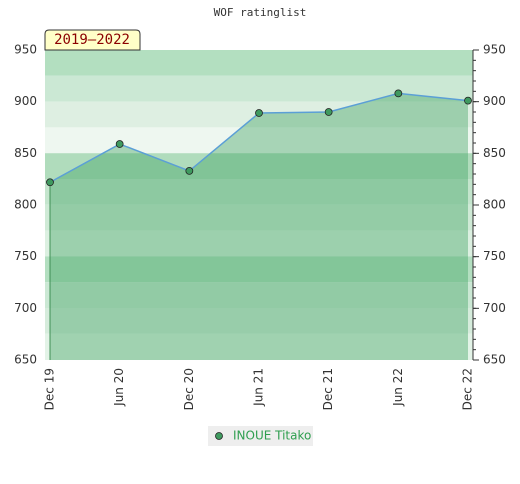 The width and height of the screenshot is (520, 484). What do you see at coordinates (259, 387) in the screenshot?
I see `x-tick-label: Jun 21` at bounding box center [259, 387].